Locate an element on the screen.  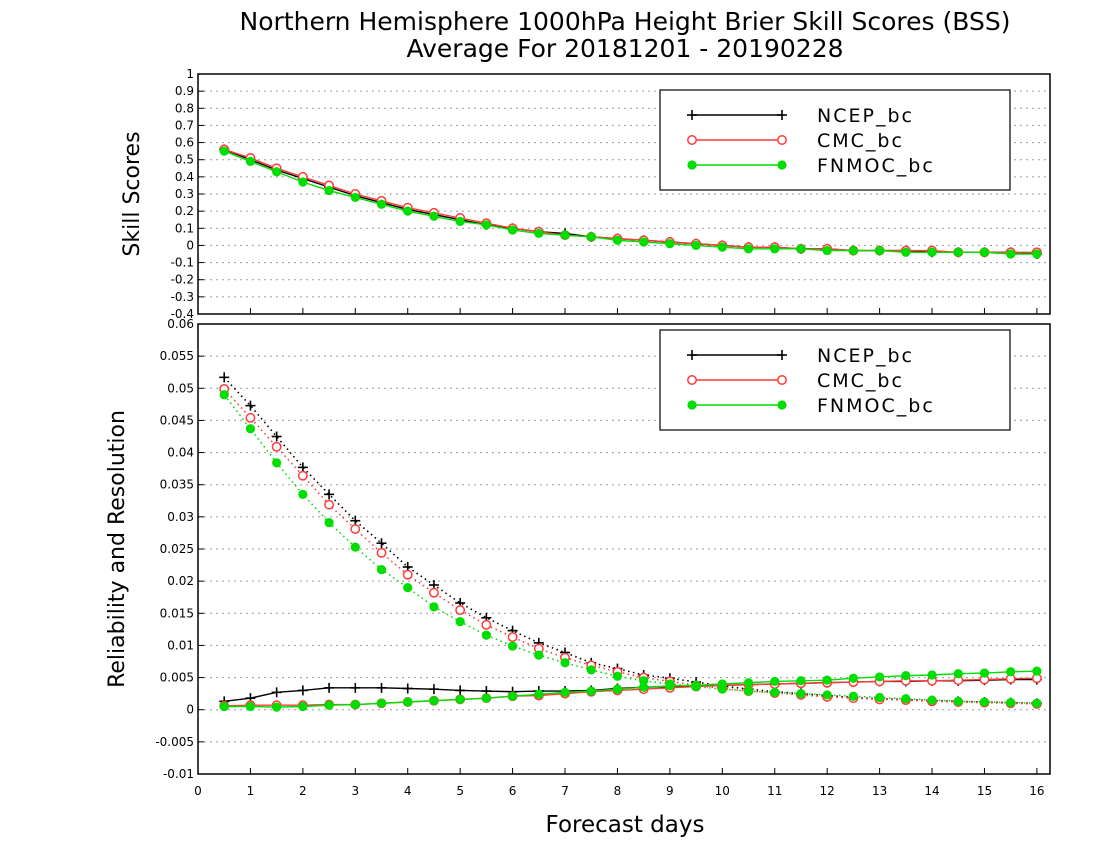
x-tick-label: 5 is located at coordinates (460, 791).